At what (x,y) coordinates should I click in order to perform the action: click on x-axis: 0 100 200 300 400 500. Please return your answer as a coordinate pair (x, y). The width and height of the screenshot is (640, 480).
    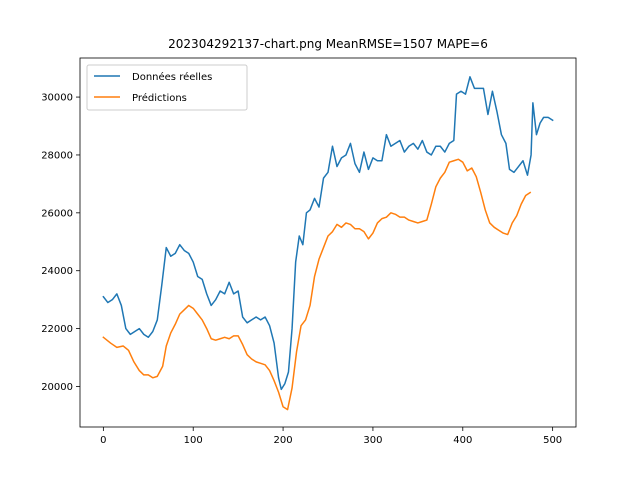
    Looking at the image, I should click on (331, 436).